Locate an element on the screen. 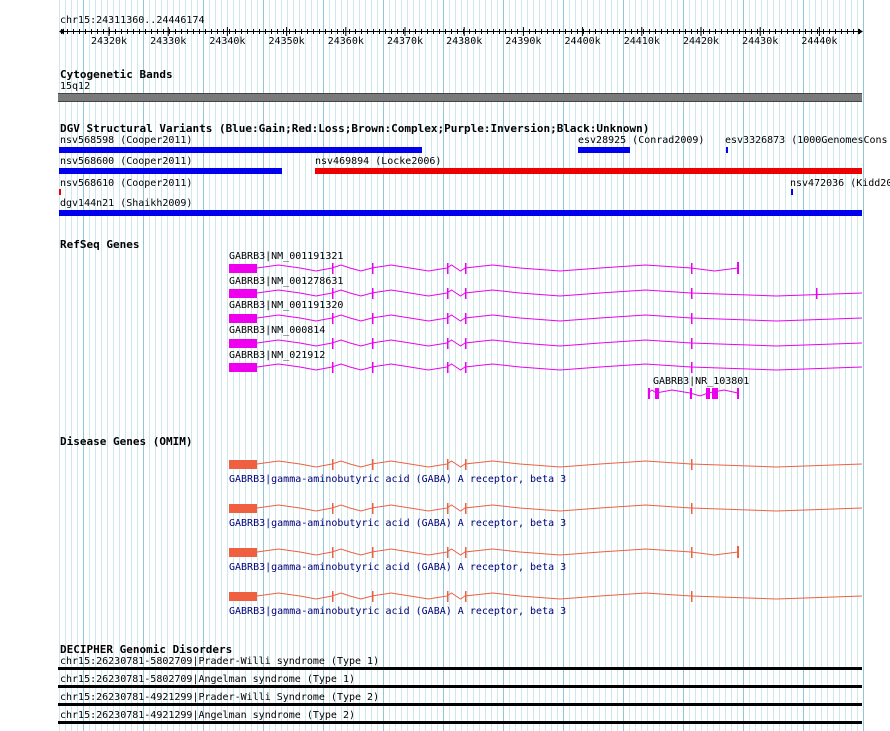  ruler-tick-label: 24390k is located at coordinates (523, 41).